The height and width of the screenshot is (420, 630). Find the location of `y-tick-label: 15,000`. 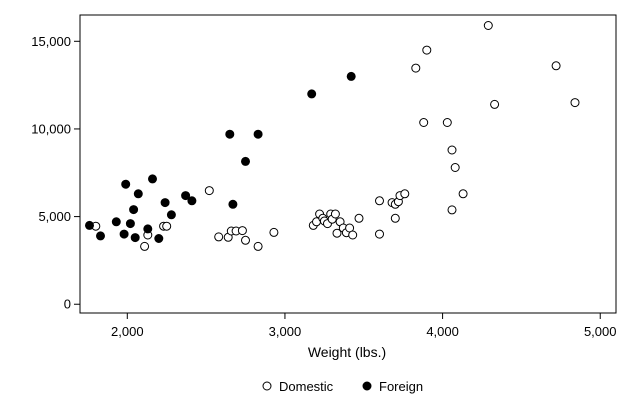

y-tick-label: 15,000 is located at coordinates (51, 41).